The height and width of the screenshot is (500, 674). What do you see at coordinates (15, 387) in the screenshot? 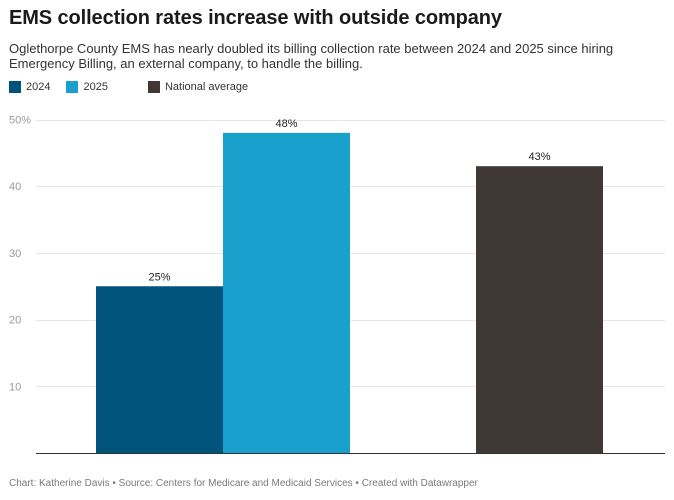
I see `y-tick-label: 10` at bounding box center [15, 387].